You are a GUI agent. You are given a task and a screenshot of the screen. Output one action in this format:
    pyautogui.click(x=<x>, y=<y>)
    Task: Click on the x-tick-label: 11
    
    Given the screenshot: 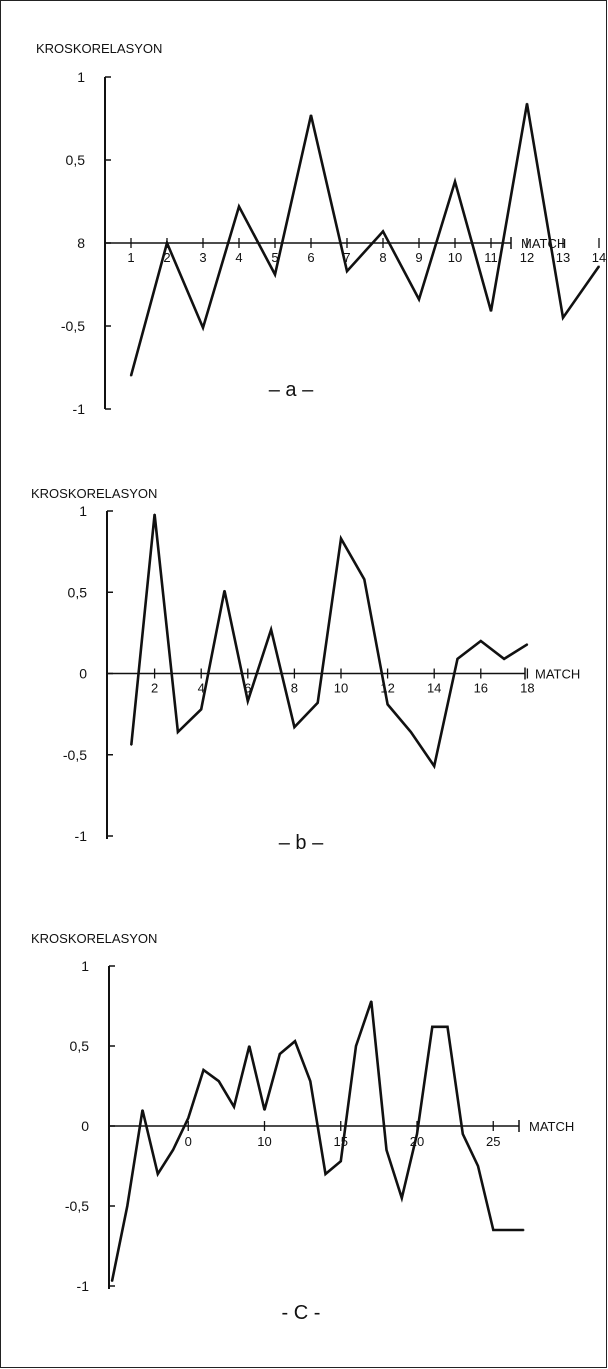 What is the action you would take?
    pyautogui.click(x=491, y=257)
    